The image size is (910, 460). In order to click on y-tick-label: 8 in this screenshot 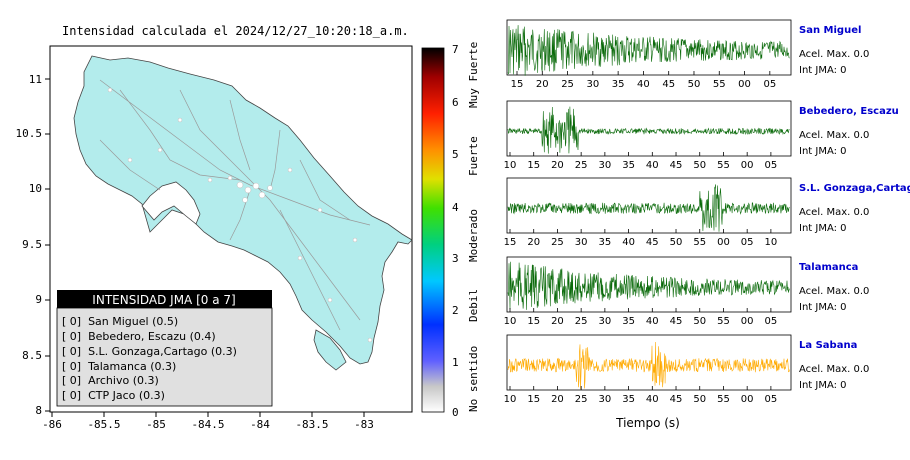, I will do `click(38, 410)`.